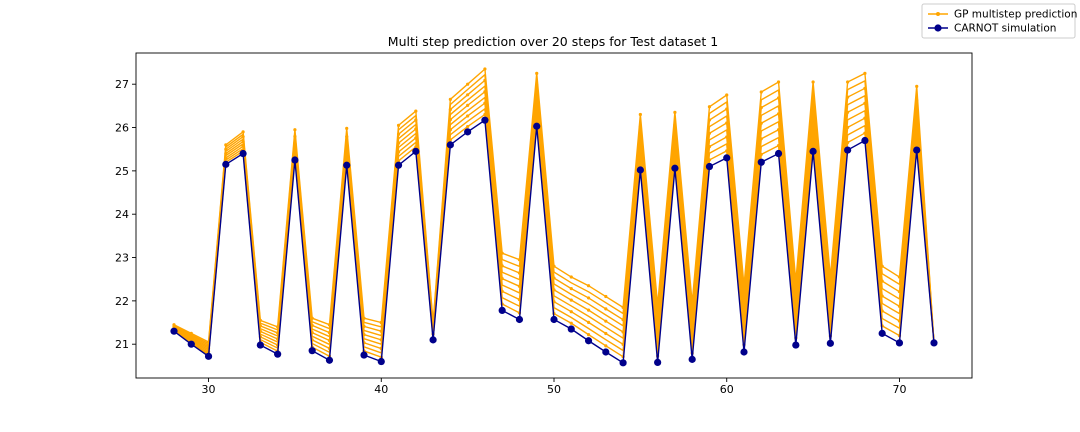 Image resolution: width=1080 pixels, height=432 pixels. I want to click on legend-marker-simulation, so click(938, 28).